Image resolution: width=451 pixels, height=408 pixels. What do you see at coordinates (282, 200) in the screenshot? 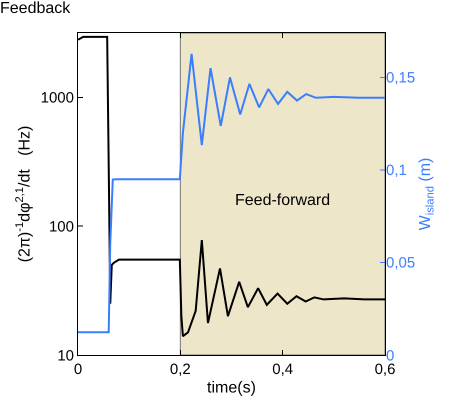
I see `band-label: Feed-forward` at bounding box center [282, 200].